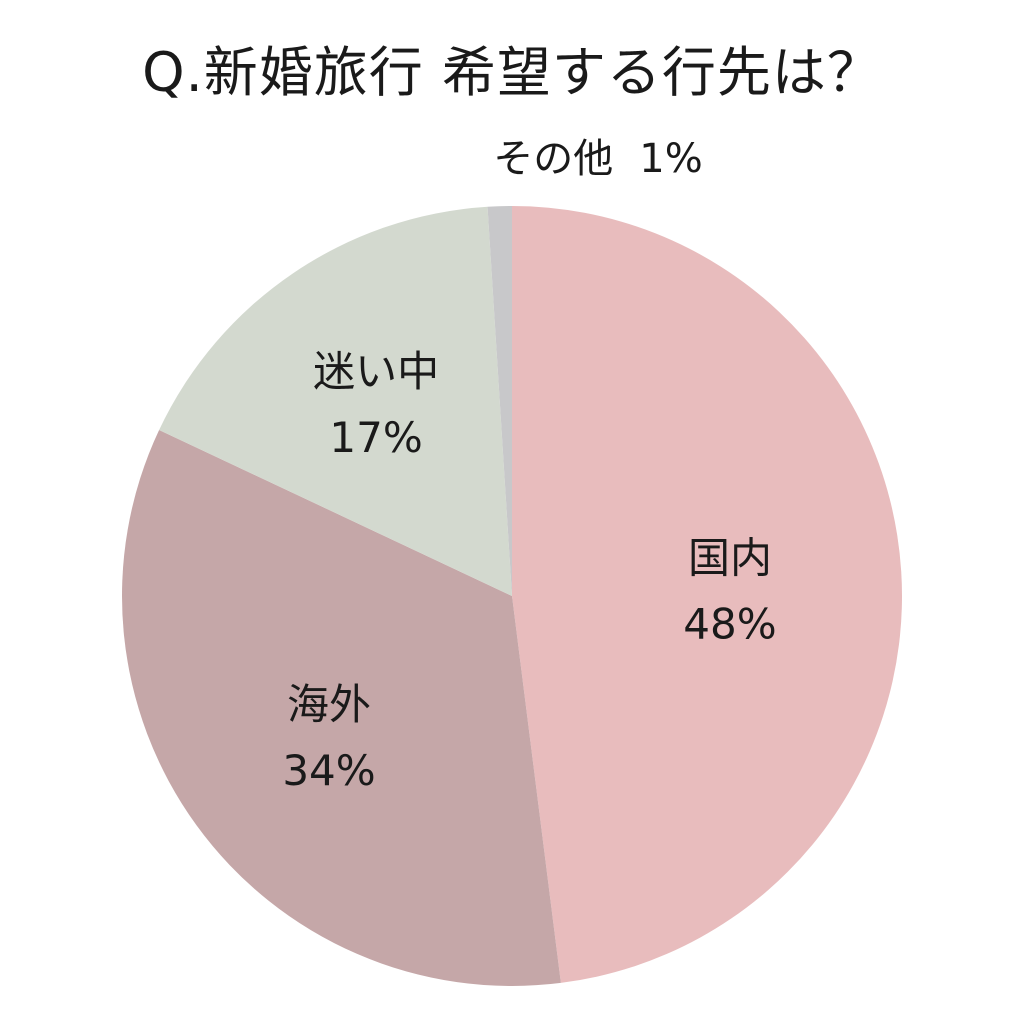 The width and height of the screenshot is (1024, 1024). I want to click on slice-category-label-1: 国内, so click(730, 557).